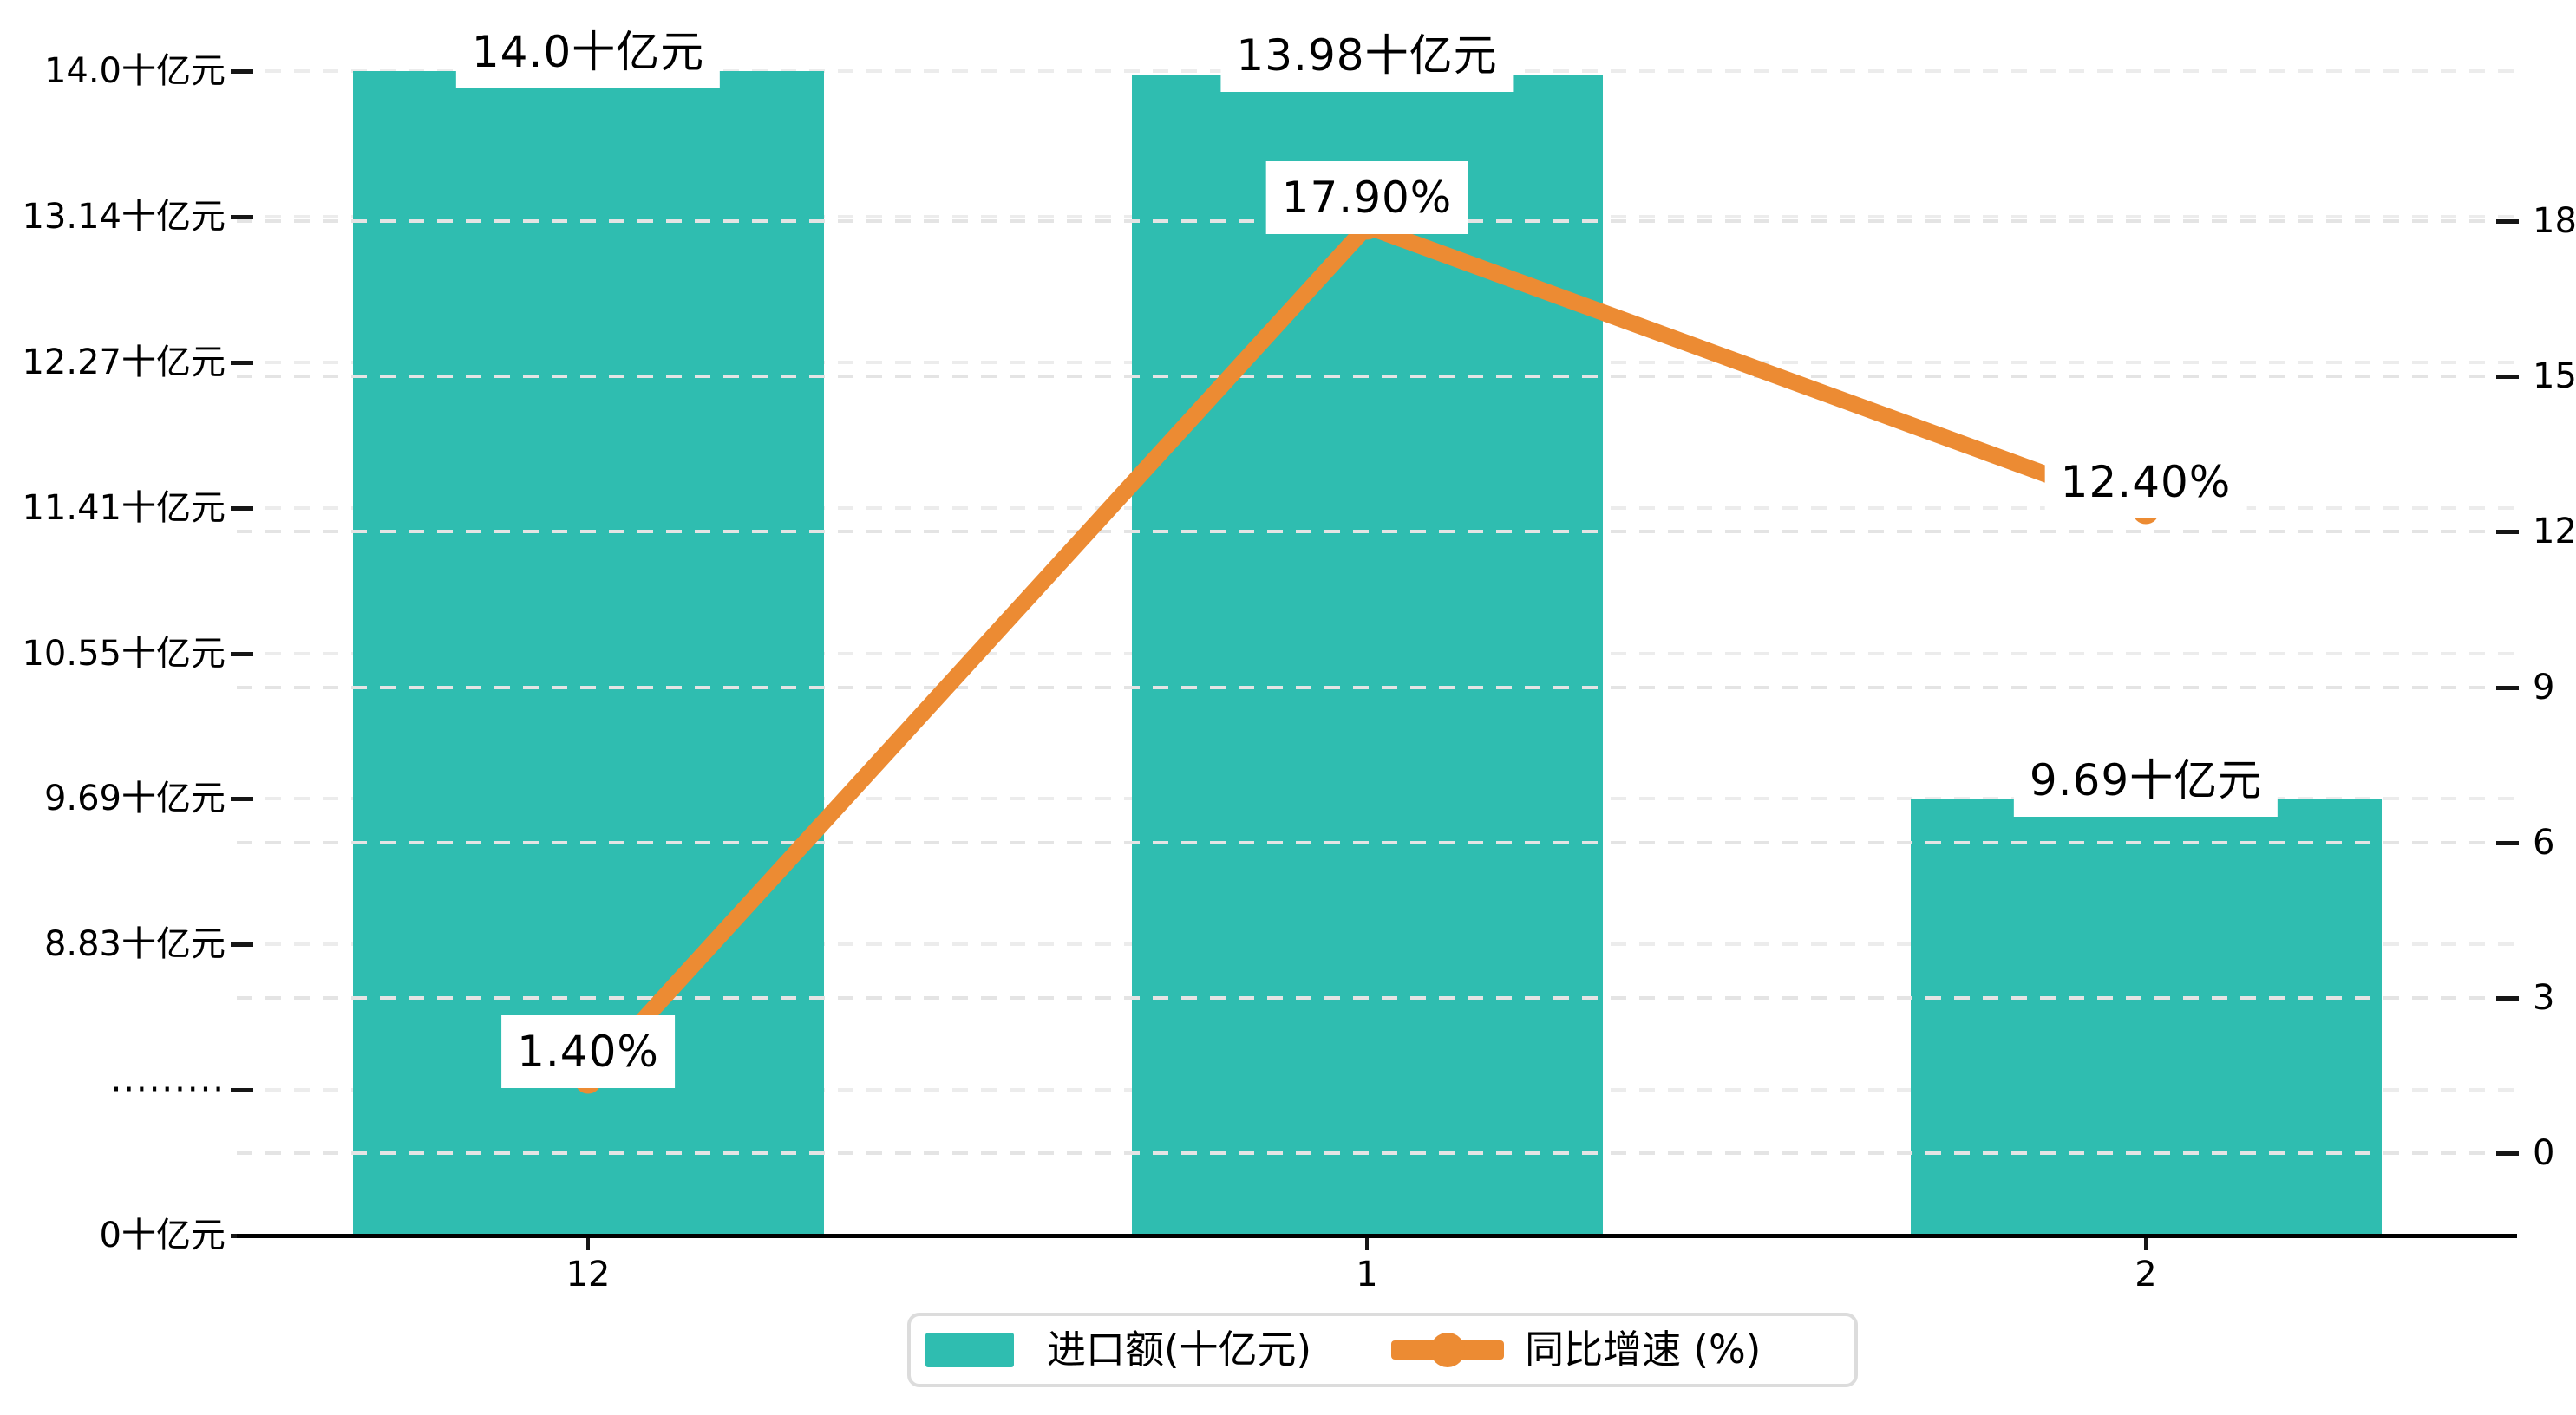 This screenshot has width=2576, height=1415. What do you see at coordinates (2544, 688) in the screenshot?
I see `y-axis-right-tick-label: 9` at bounding box center [2544, 688].